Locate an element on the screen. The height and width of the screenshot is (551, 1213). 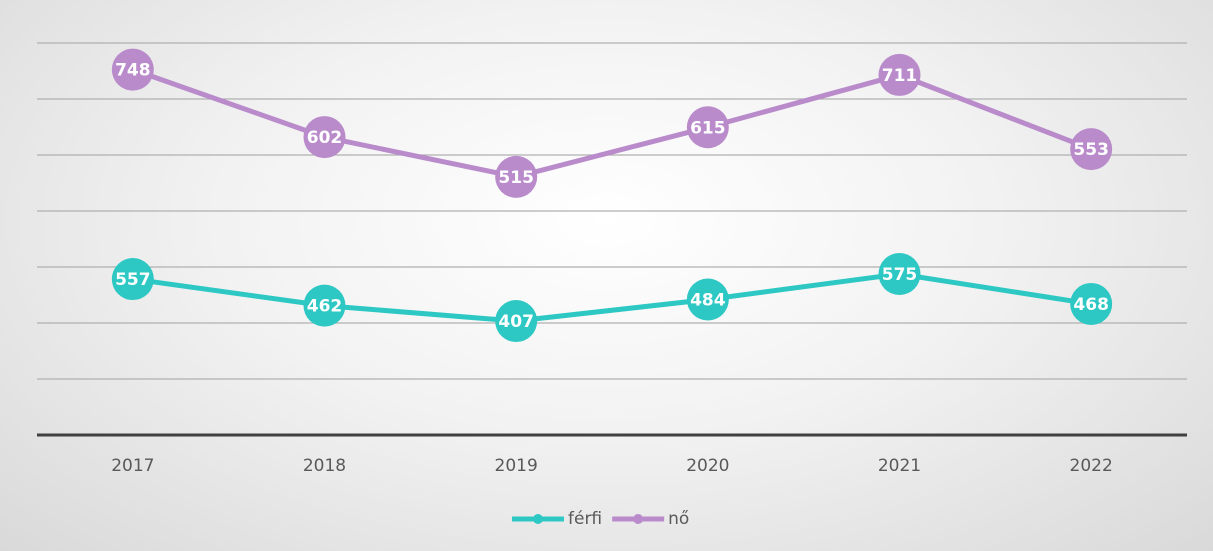
x-tick-label: 2022 is located at coordinates (1091, 466).